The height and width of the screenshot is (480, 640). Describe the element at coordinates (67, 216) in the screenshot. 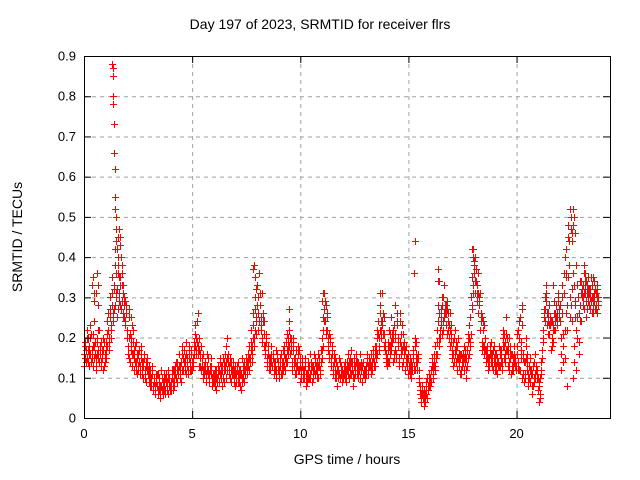

I see `y-tick-label: 0.5` at that location.